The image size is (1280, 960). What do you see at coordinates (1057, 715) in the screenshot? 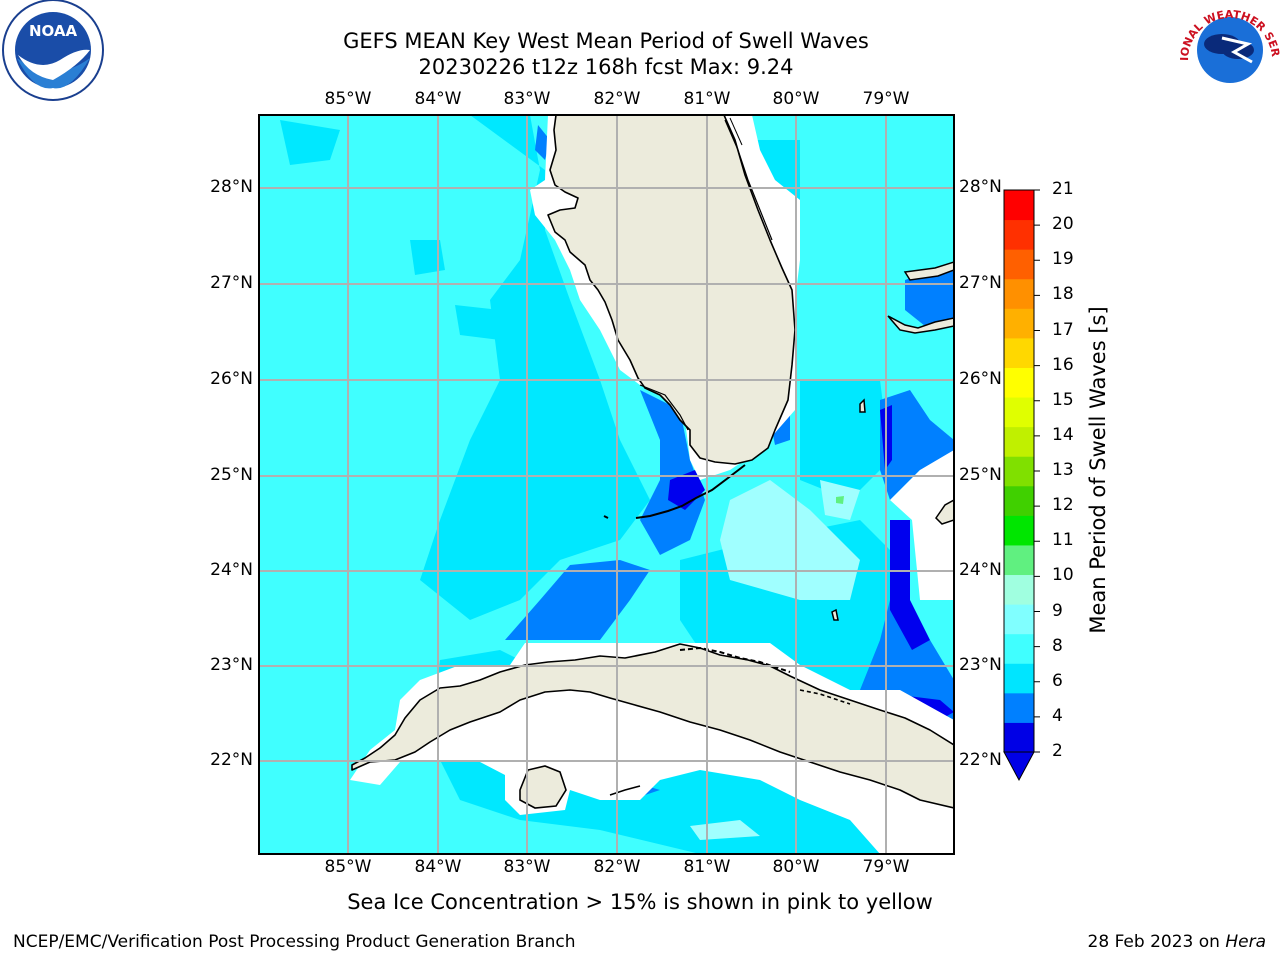
I see `colorbar-tick-label: 4` at bounding box center [1057, 715].